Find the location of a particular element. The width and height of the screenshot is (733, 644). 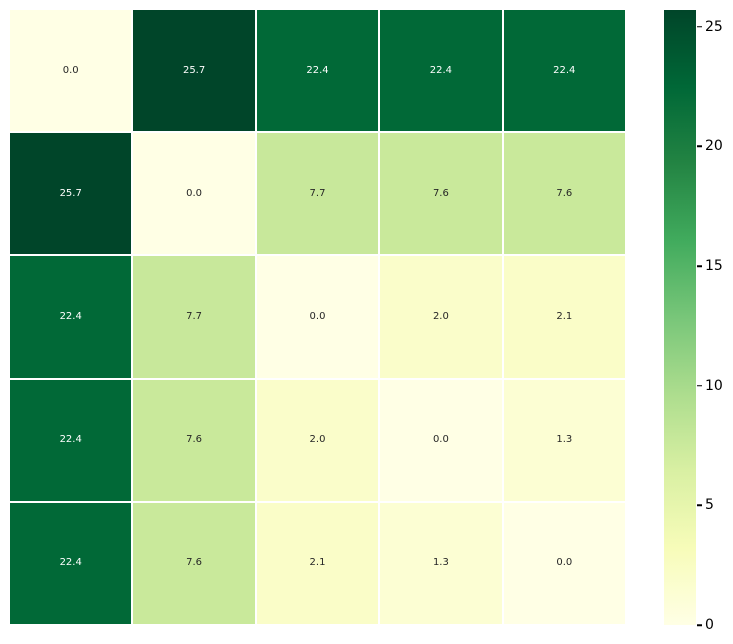

colorbar-tick-label: 0 is located at coordinates (709, 625).